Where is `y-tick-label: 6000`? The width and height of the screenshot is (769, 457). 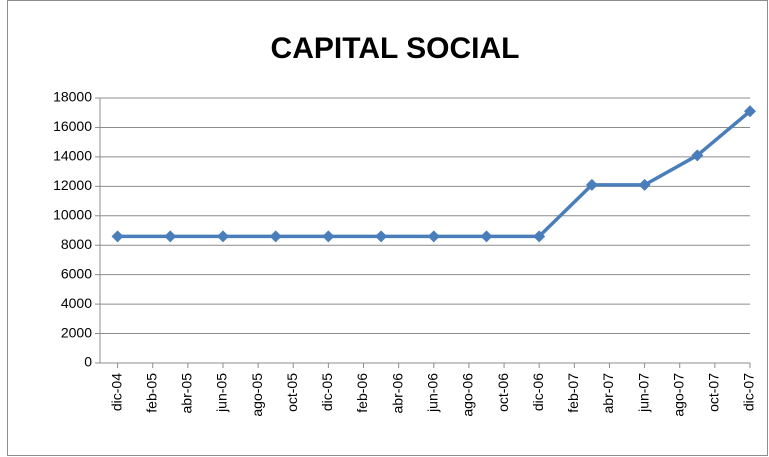
y-tick-label: 6000 is located at coordinates (76, 273).